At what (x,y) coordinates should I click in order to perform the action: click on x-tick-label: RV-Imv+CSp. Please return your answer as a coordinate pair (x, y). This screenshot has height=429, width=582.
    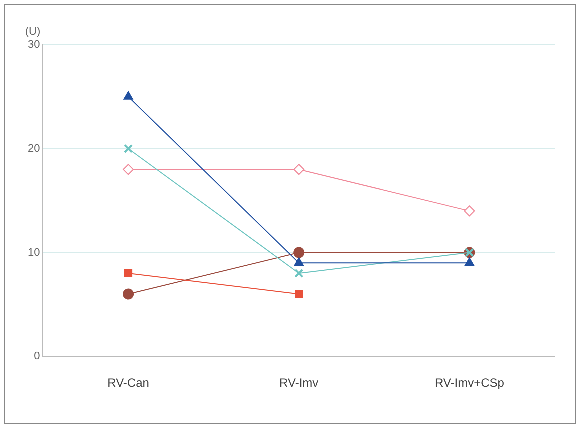
    Looking at the image, I should click on (469, 383).